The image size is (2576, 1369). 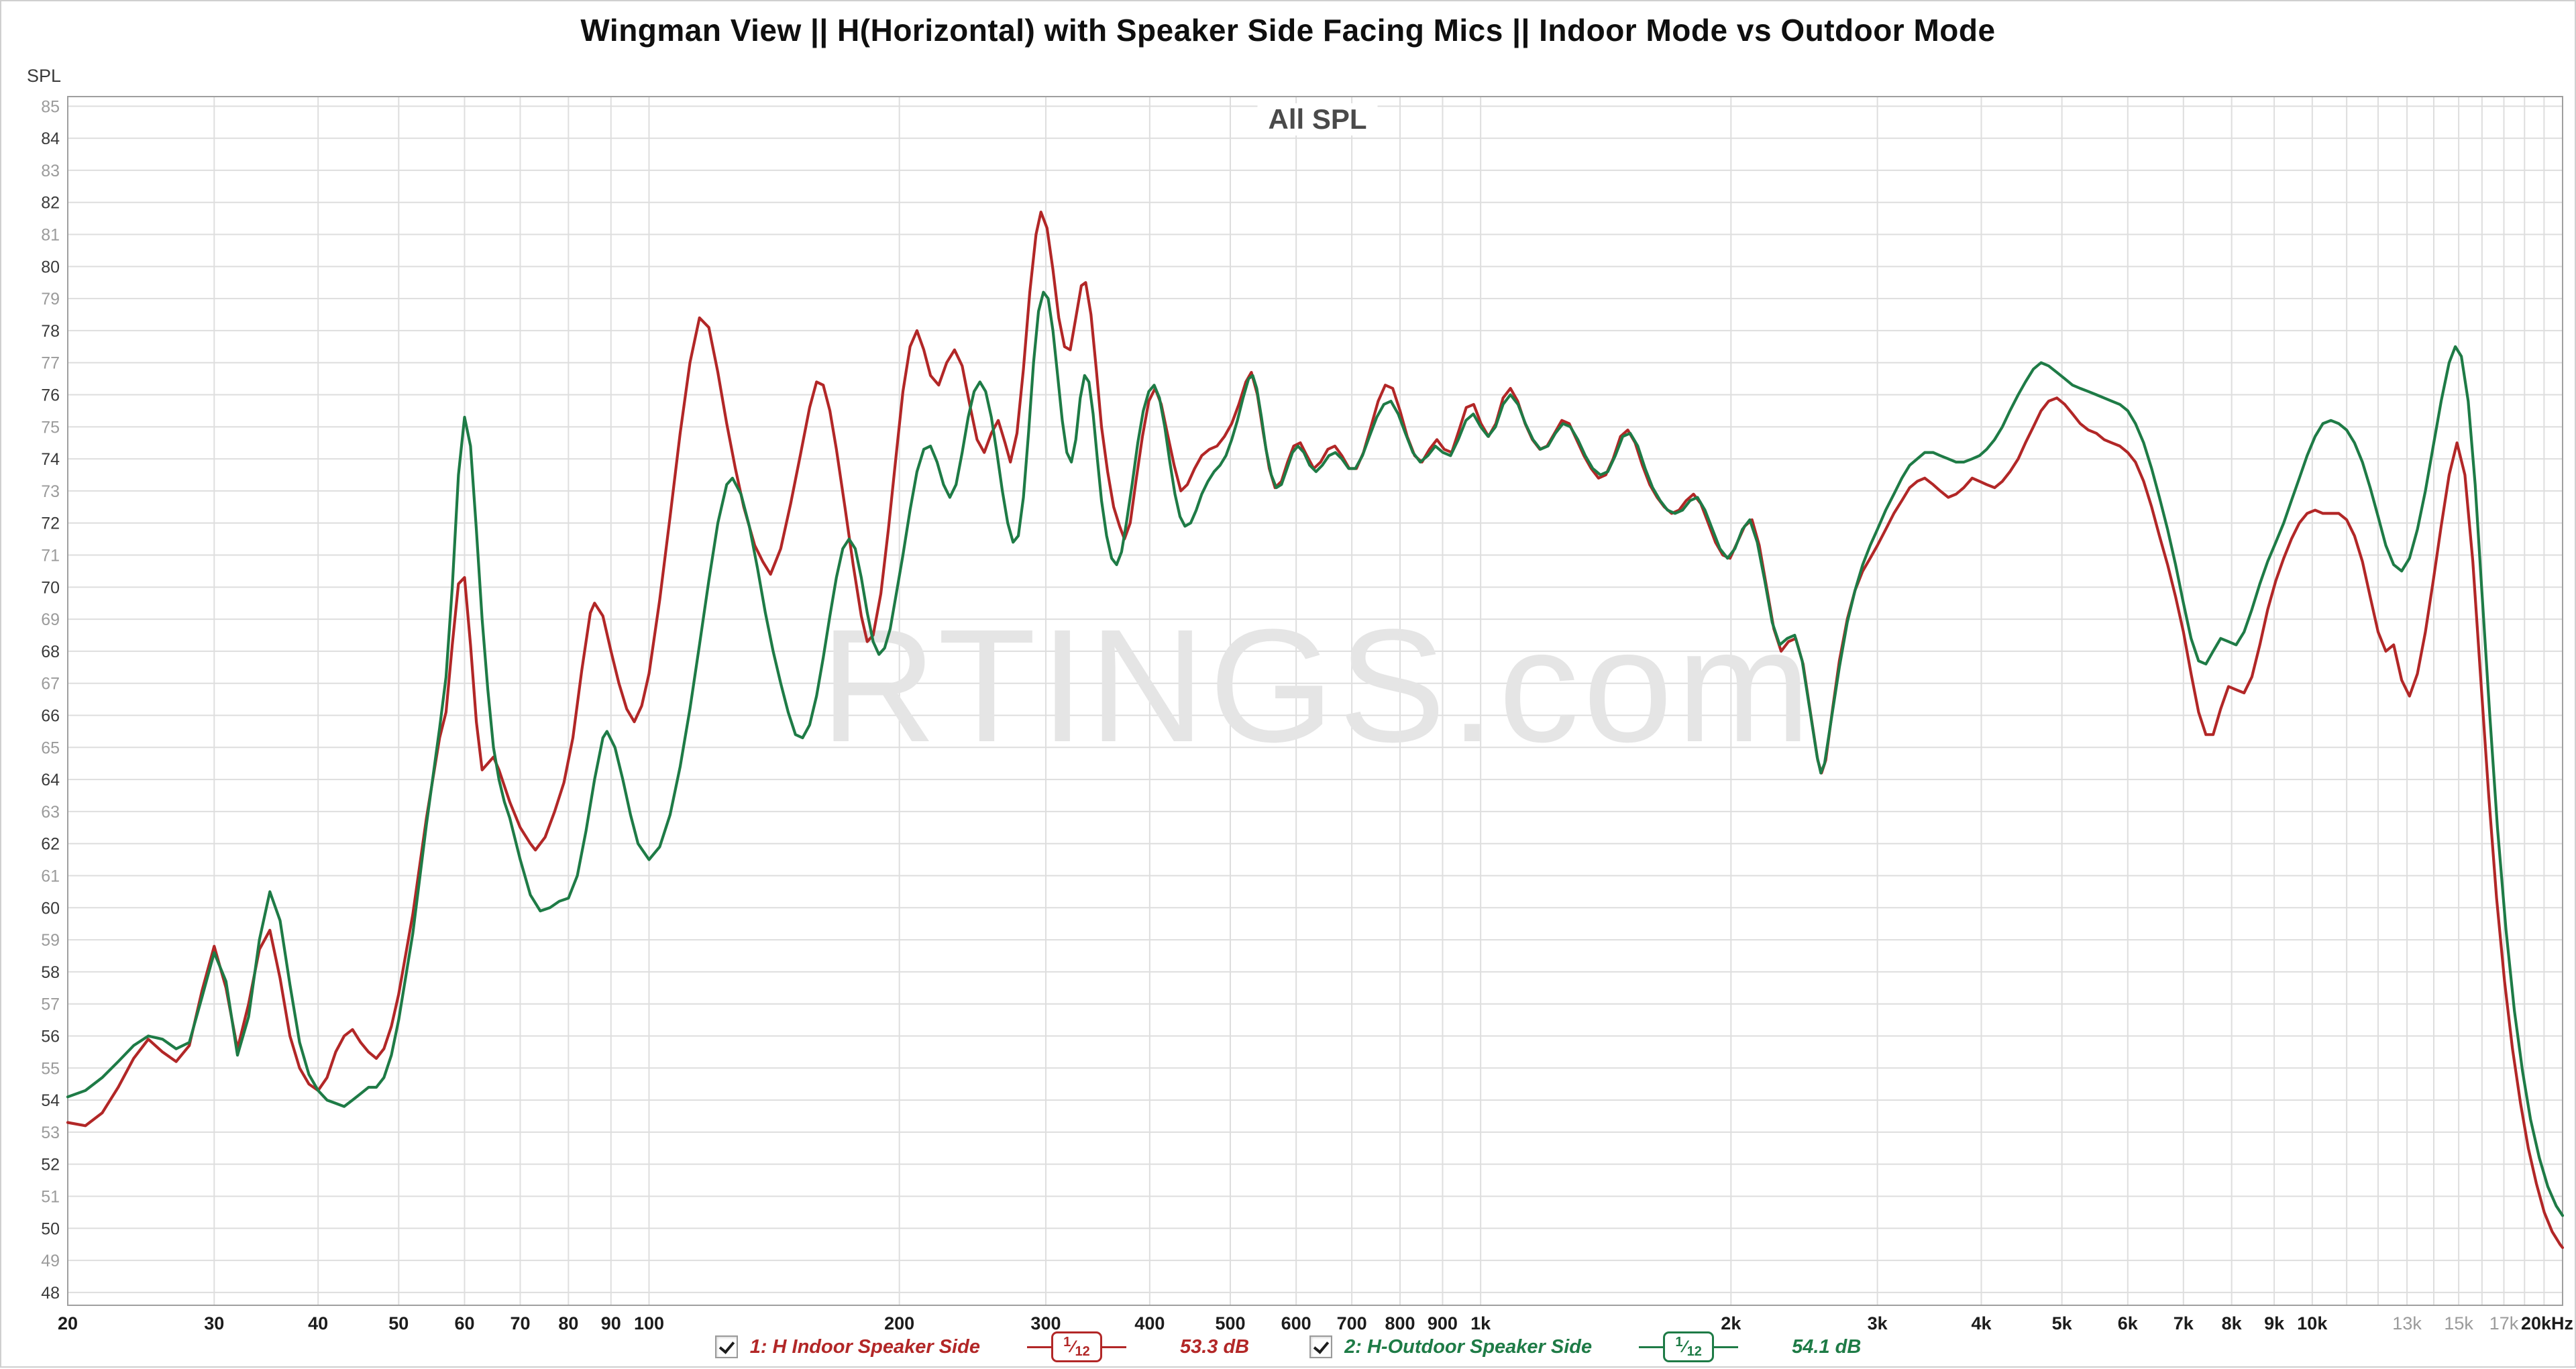 I want to click on y-tick-label: 52, so click(x=50, y=1165).